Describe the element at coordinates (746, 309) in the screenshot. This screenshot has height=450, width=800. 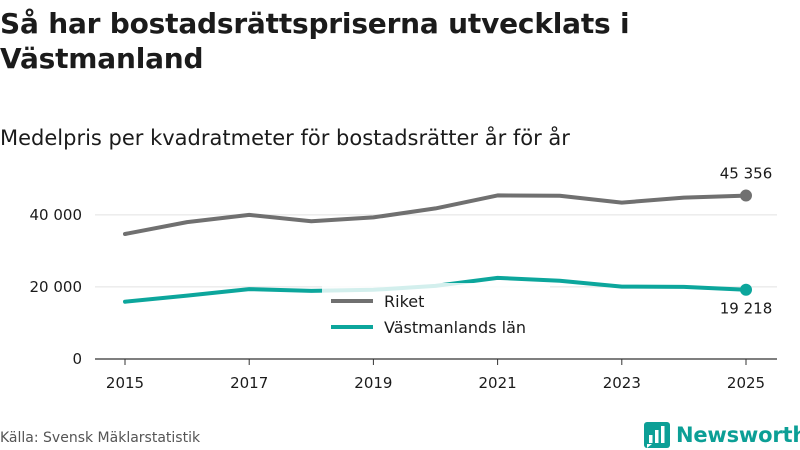
I see `end-value-label: 19 218` at that location.